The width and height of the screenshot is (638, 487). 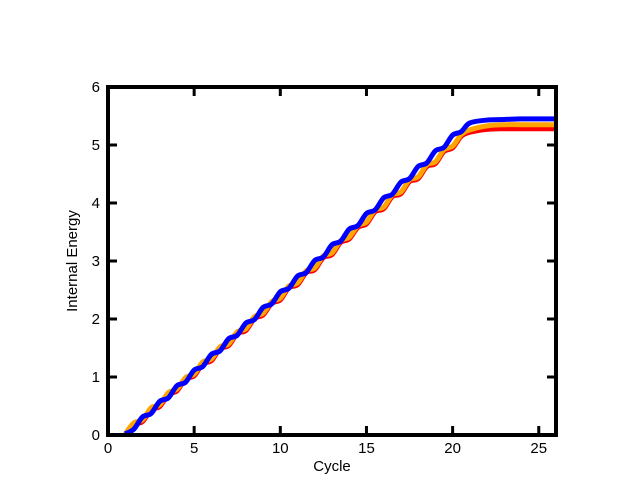 I want to click on x-tick-label: 10, so click(x=280, y=448).